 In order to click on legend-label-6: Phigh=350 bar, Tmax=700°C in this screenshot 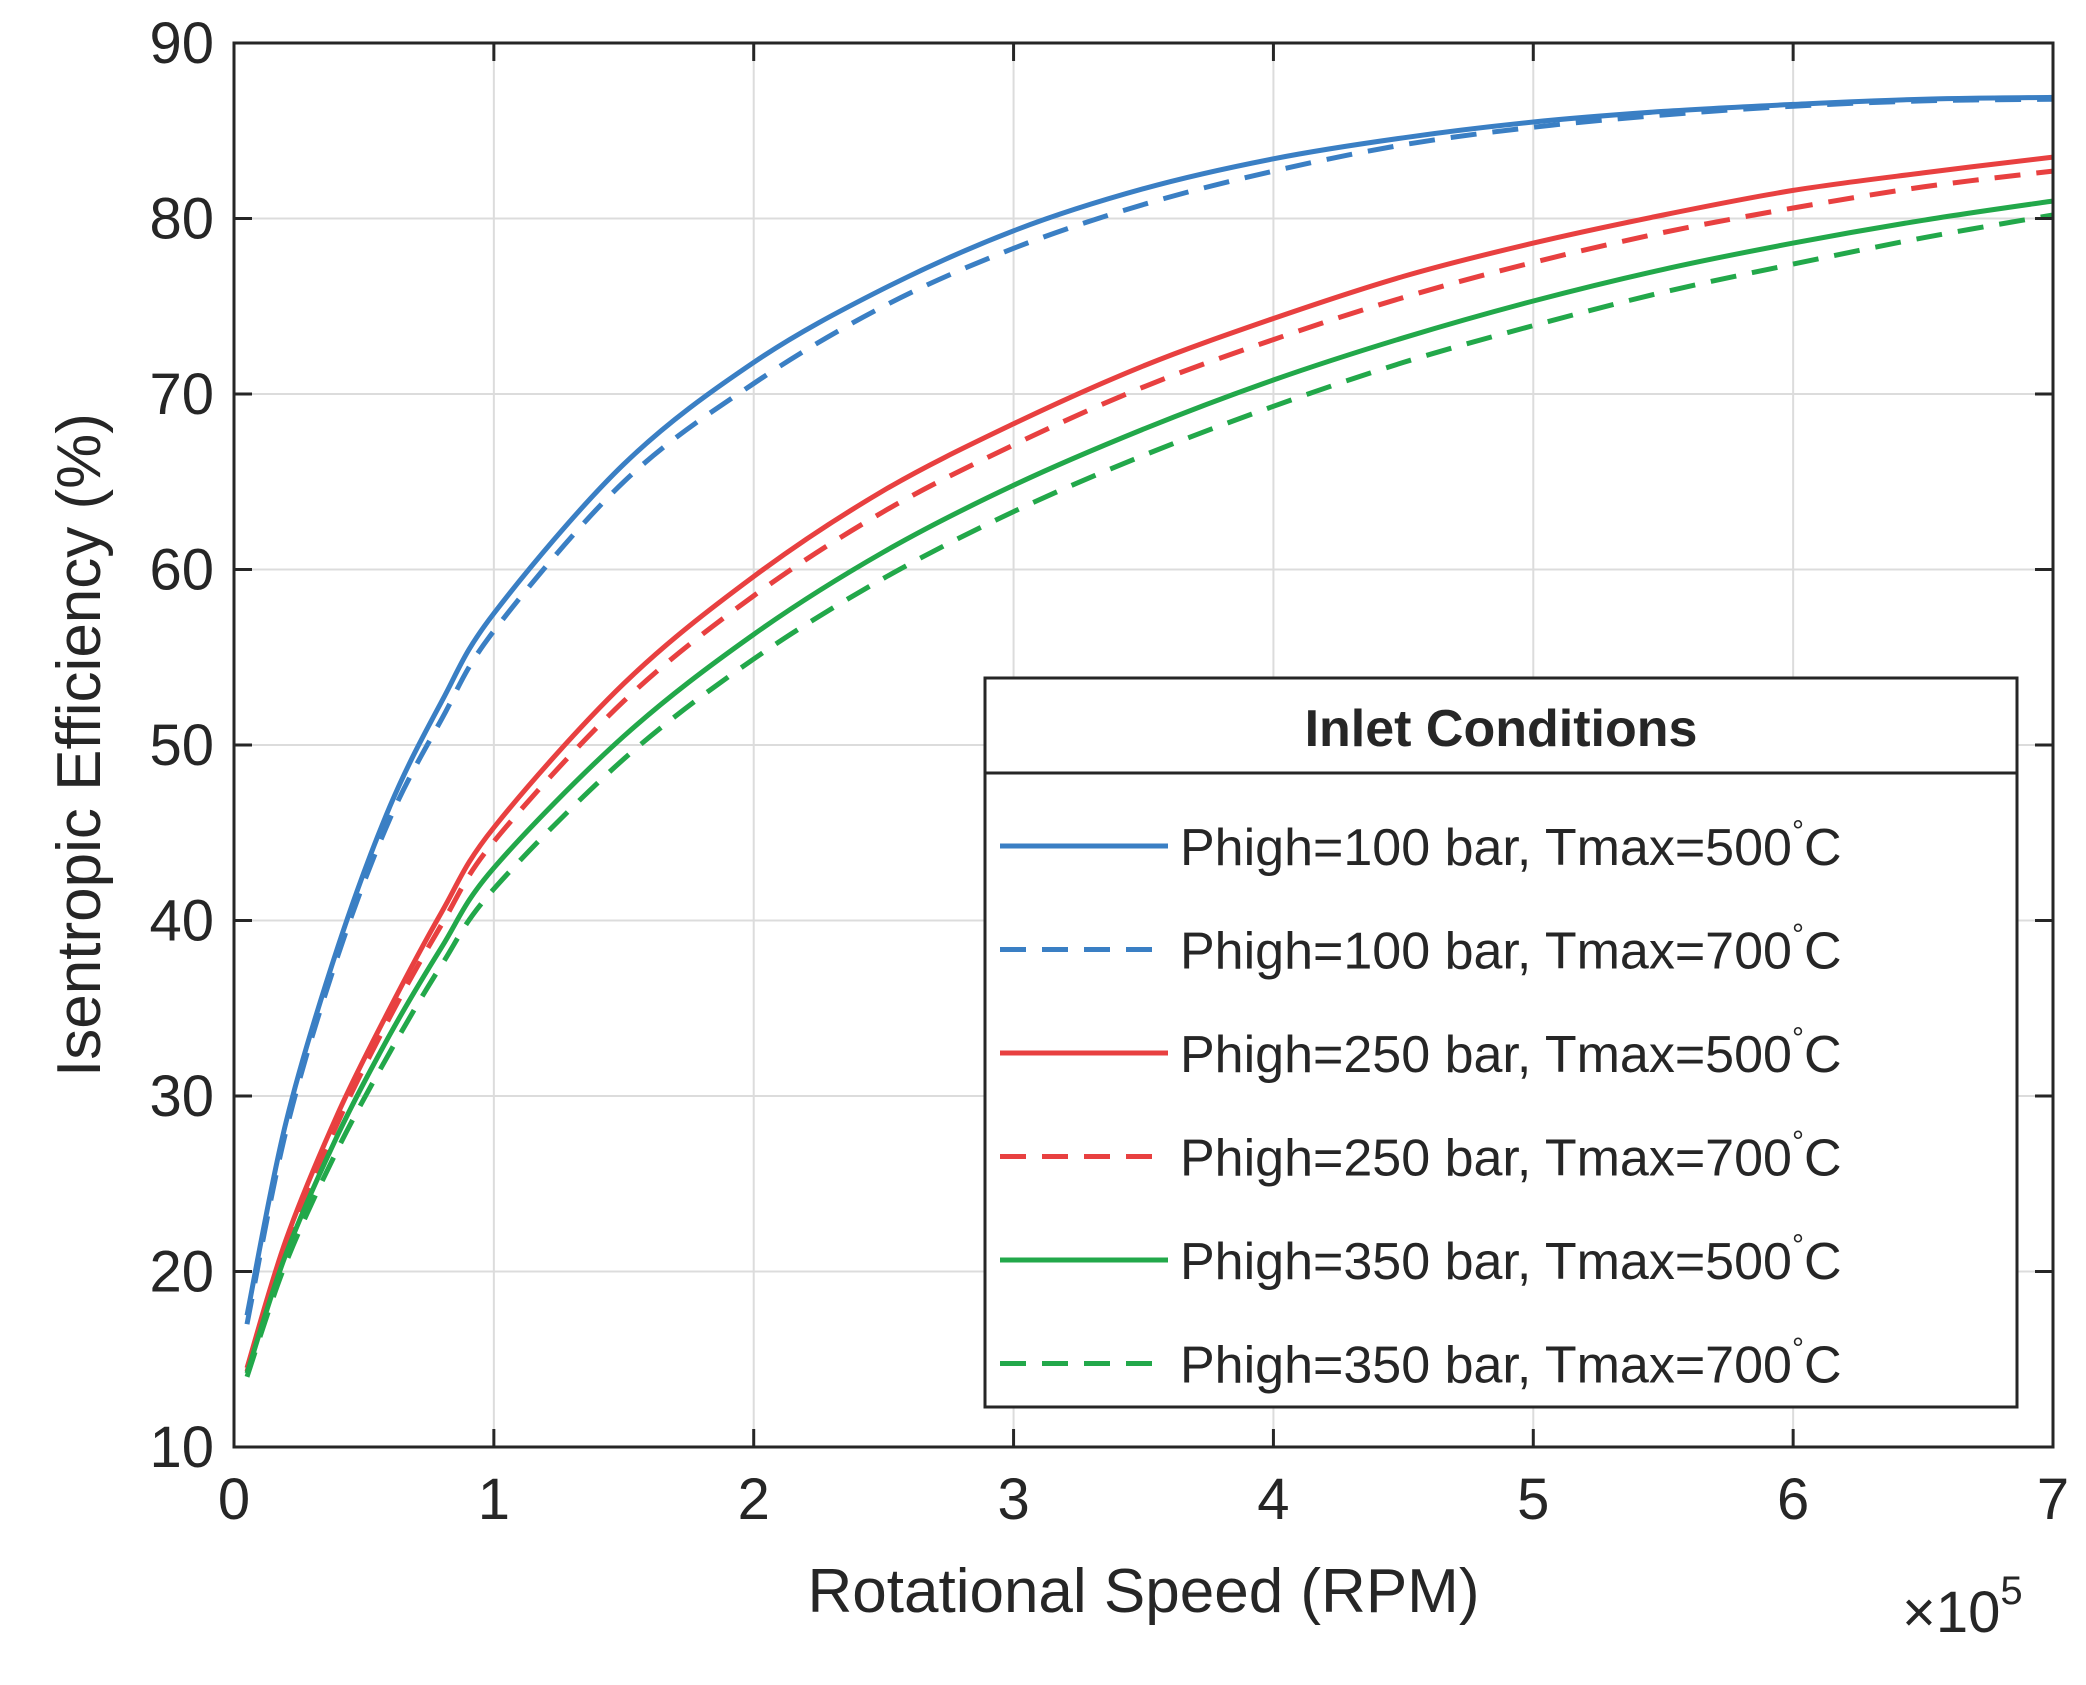, I will do `click(1511, 1364)`.